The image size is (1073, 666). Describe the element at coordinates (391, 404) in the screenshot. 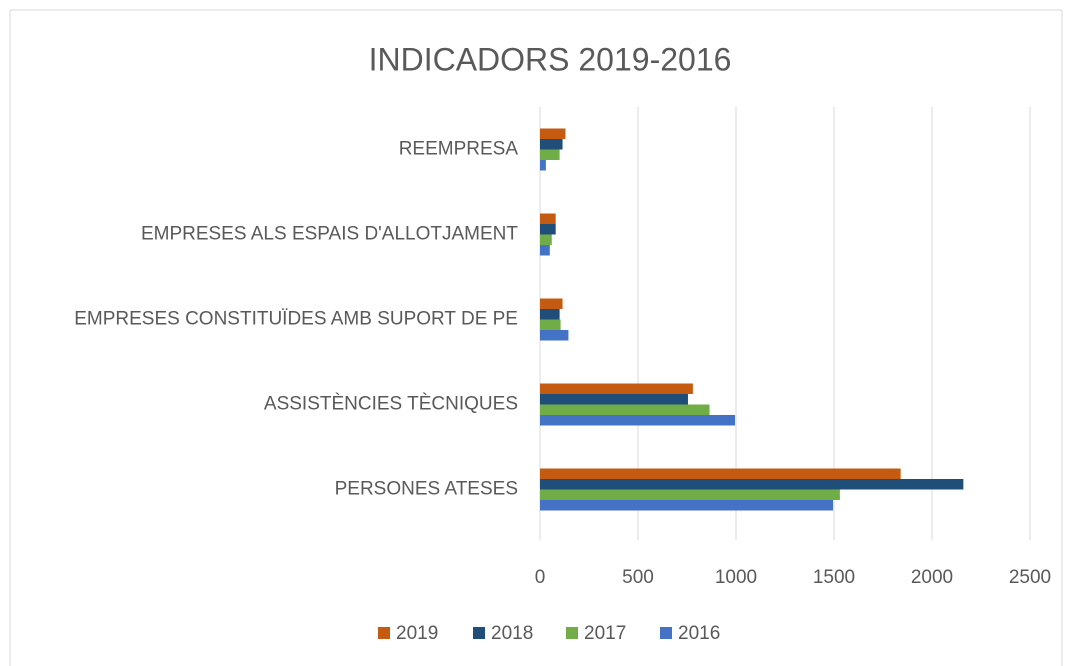

I see `y-tick-label: ASSISTÈNCIES TÈCNIQUES` at that location.